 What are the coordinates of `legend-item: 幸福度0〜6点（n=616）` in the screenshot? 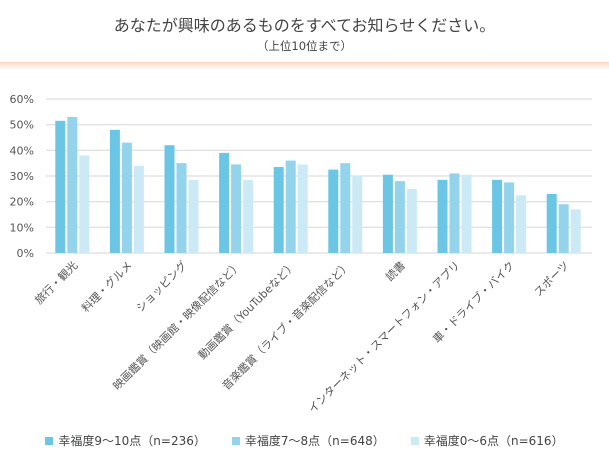 It's located at (487, 440).